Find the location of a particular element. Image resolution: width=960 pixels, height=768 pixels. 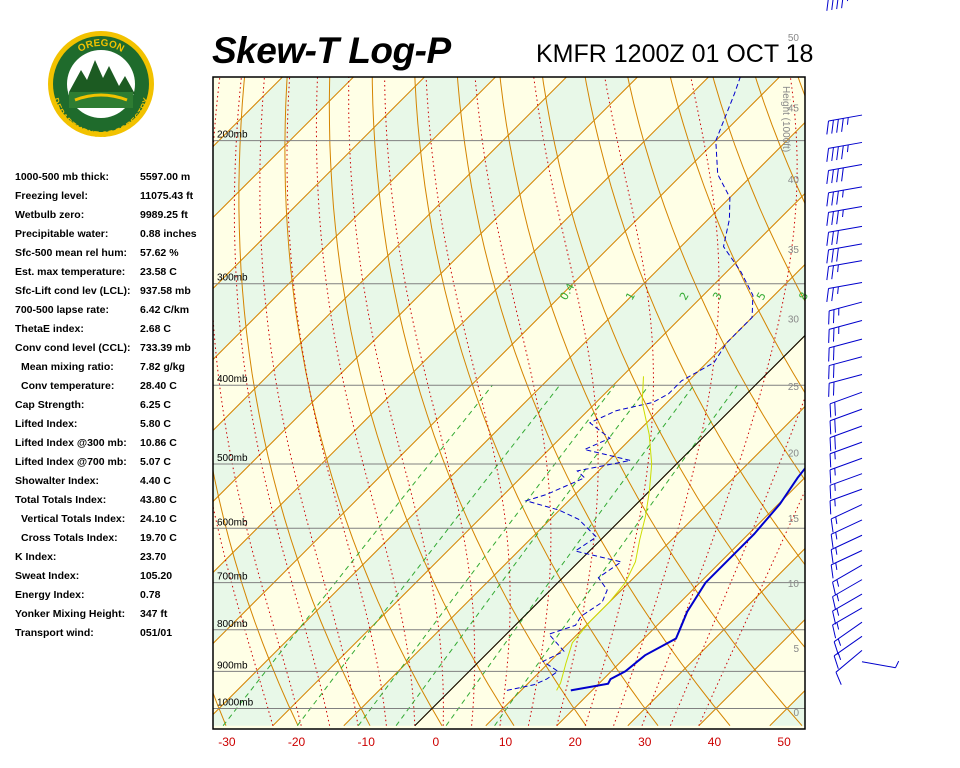

height-tick-label: 0 is located at coordinates (796, 713).